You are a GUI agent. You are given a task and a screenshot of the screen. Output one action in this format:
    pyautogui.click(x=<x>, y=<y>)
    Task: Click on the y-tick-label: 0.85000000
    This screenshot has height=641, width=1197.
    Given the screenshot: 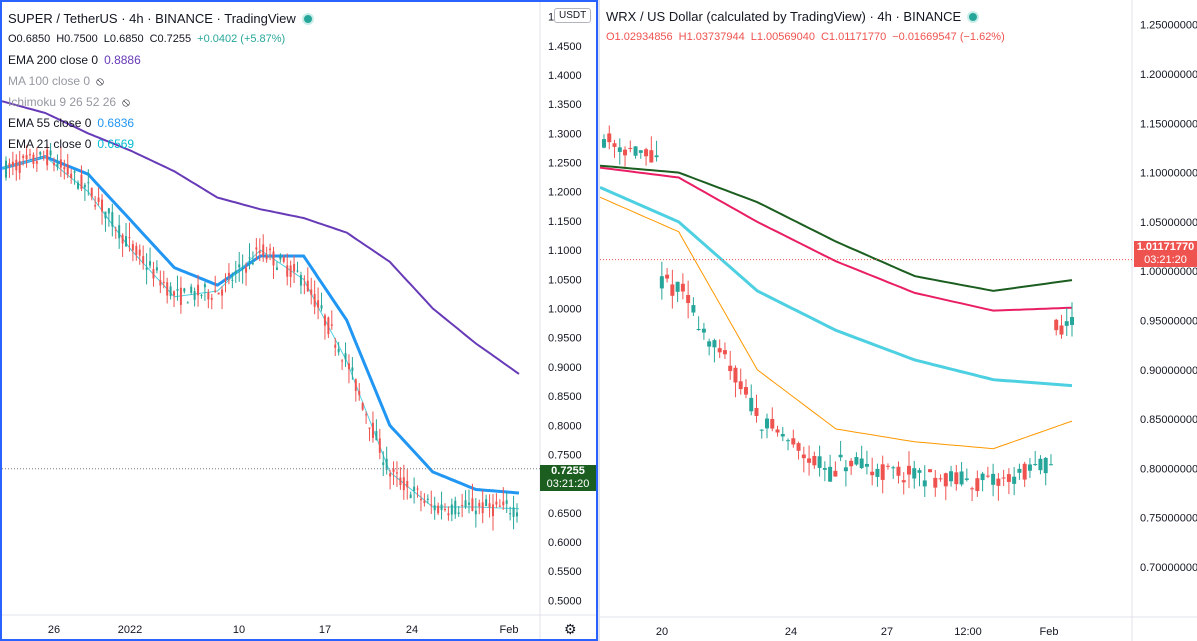 What is the action you would take?
    pyautogui.click(x=1168, y=420)
    